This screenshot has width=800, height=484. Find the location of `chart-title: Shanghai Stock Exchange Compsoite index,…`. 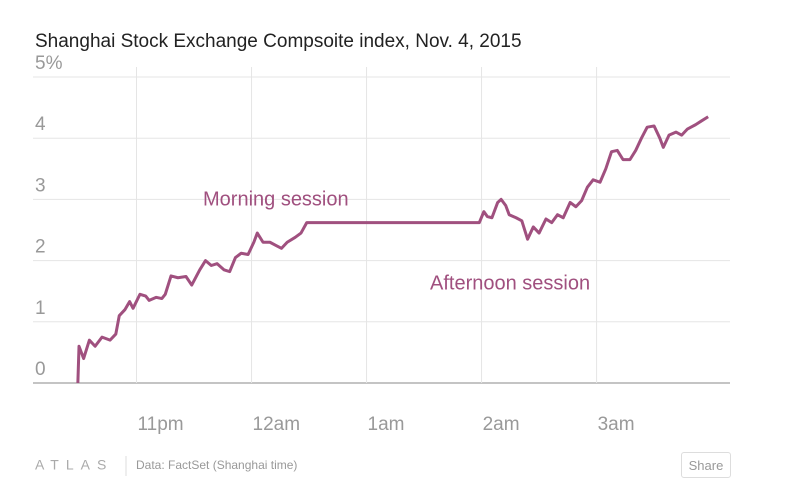

chart-title: Shanghai Stock Exchange Compsoite index,… is located at coordinates (278, 41).